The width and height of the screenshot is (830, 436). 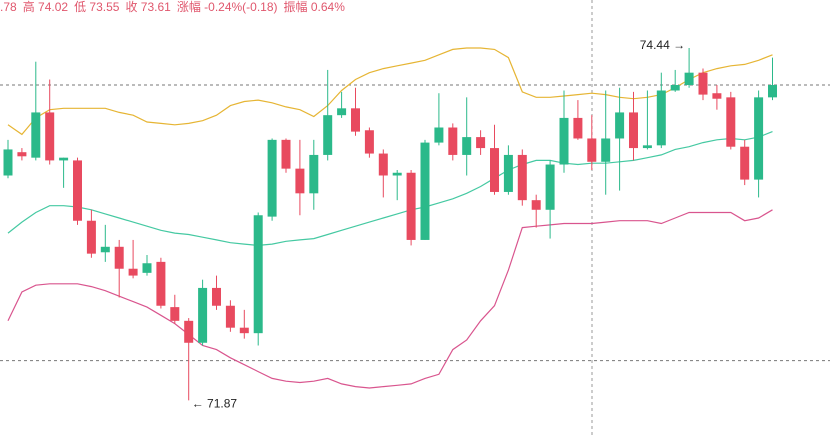 What do you see at coordinates (97, 7) in the screenshot?
I see `header-item: 低 73.55` at bounding box center [97, 7].